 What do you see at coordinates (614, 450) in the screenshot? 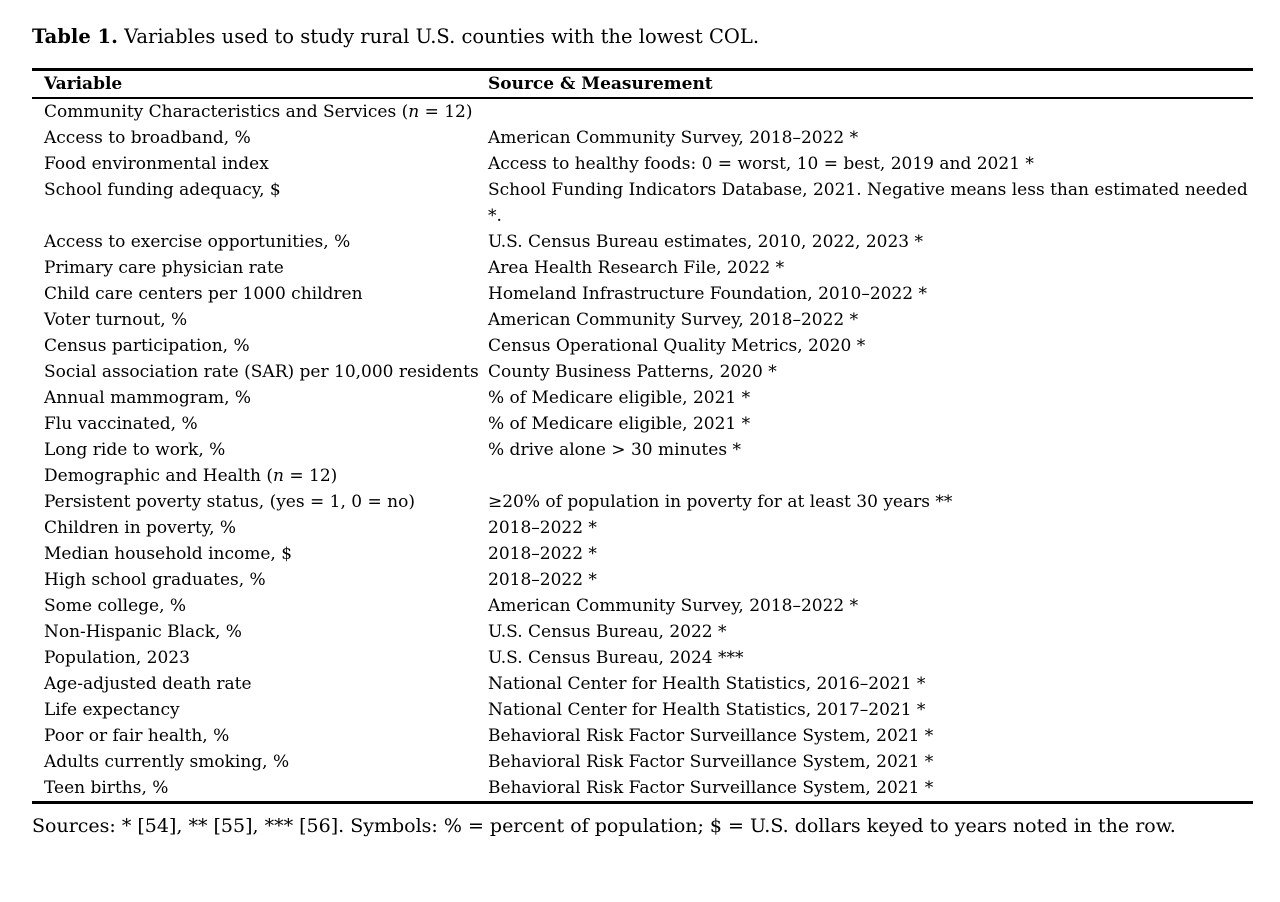
I see `source-cell: % drive alone > 30 minutes *` at bounding box center [614, 450].